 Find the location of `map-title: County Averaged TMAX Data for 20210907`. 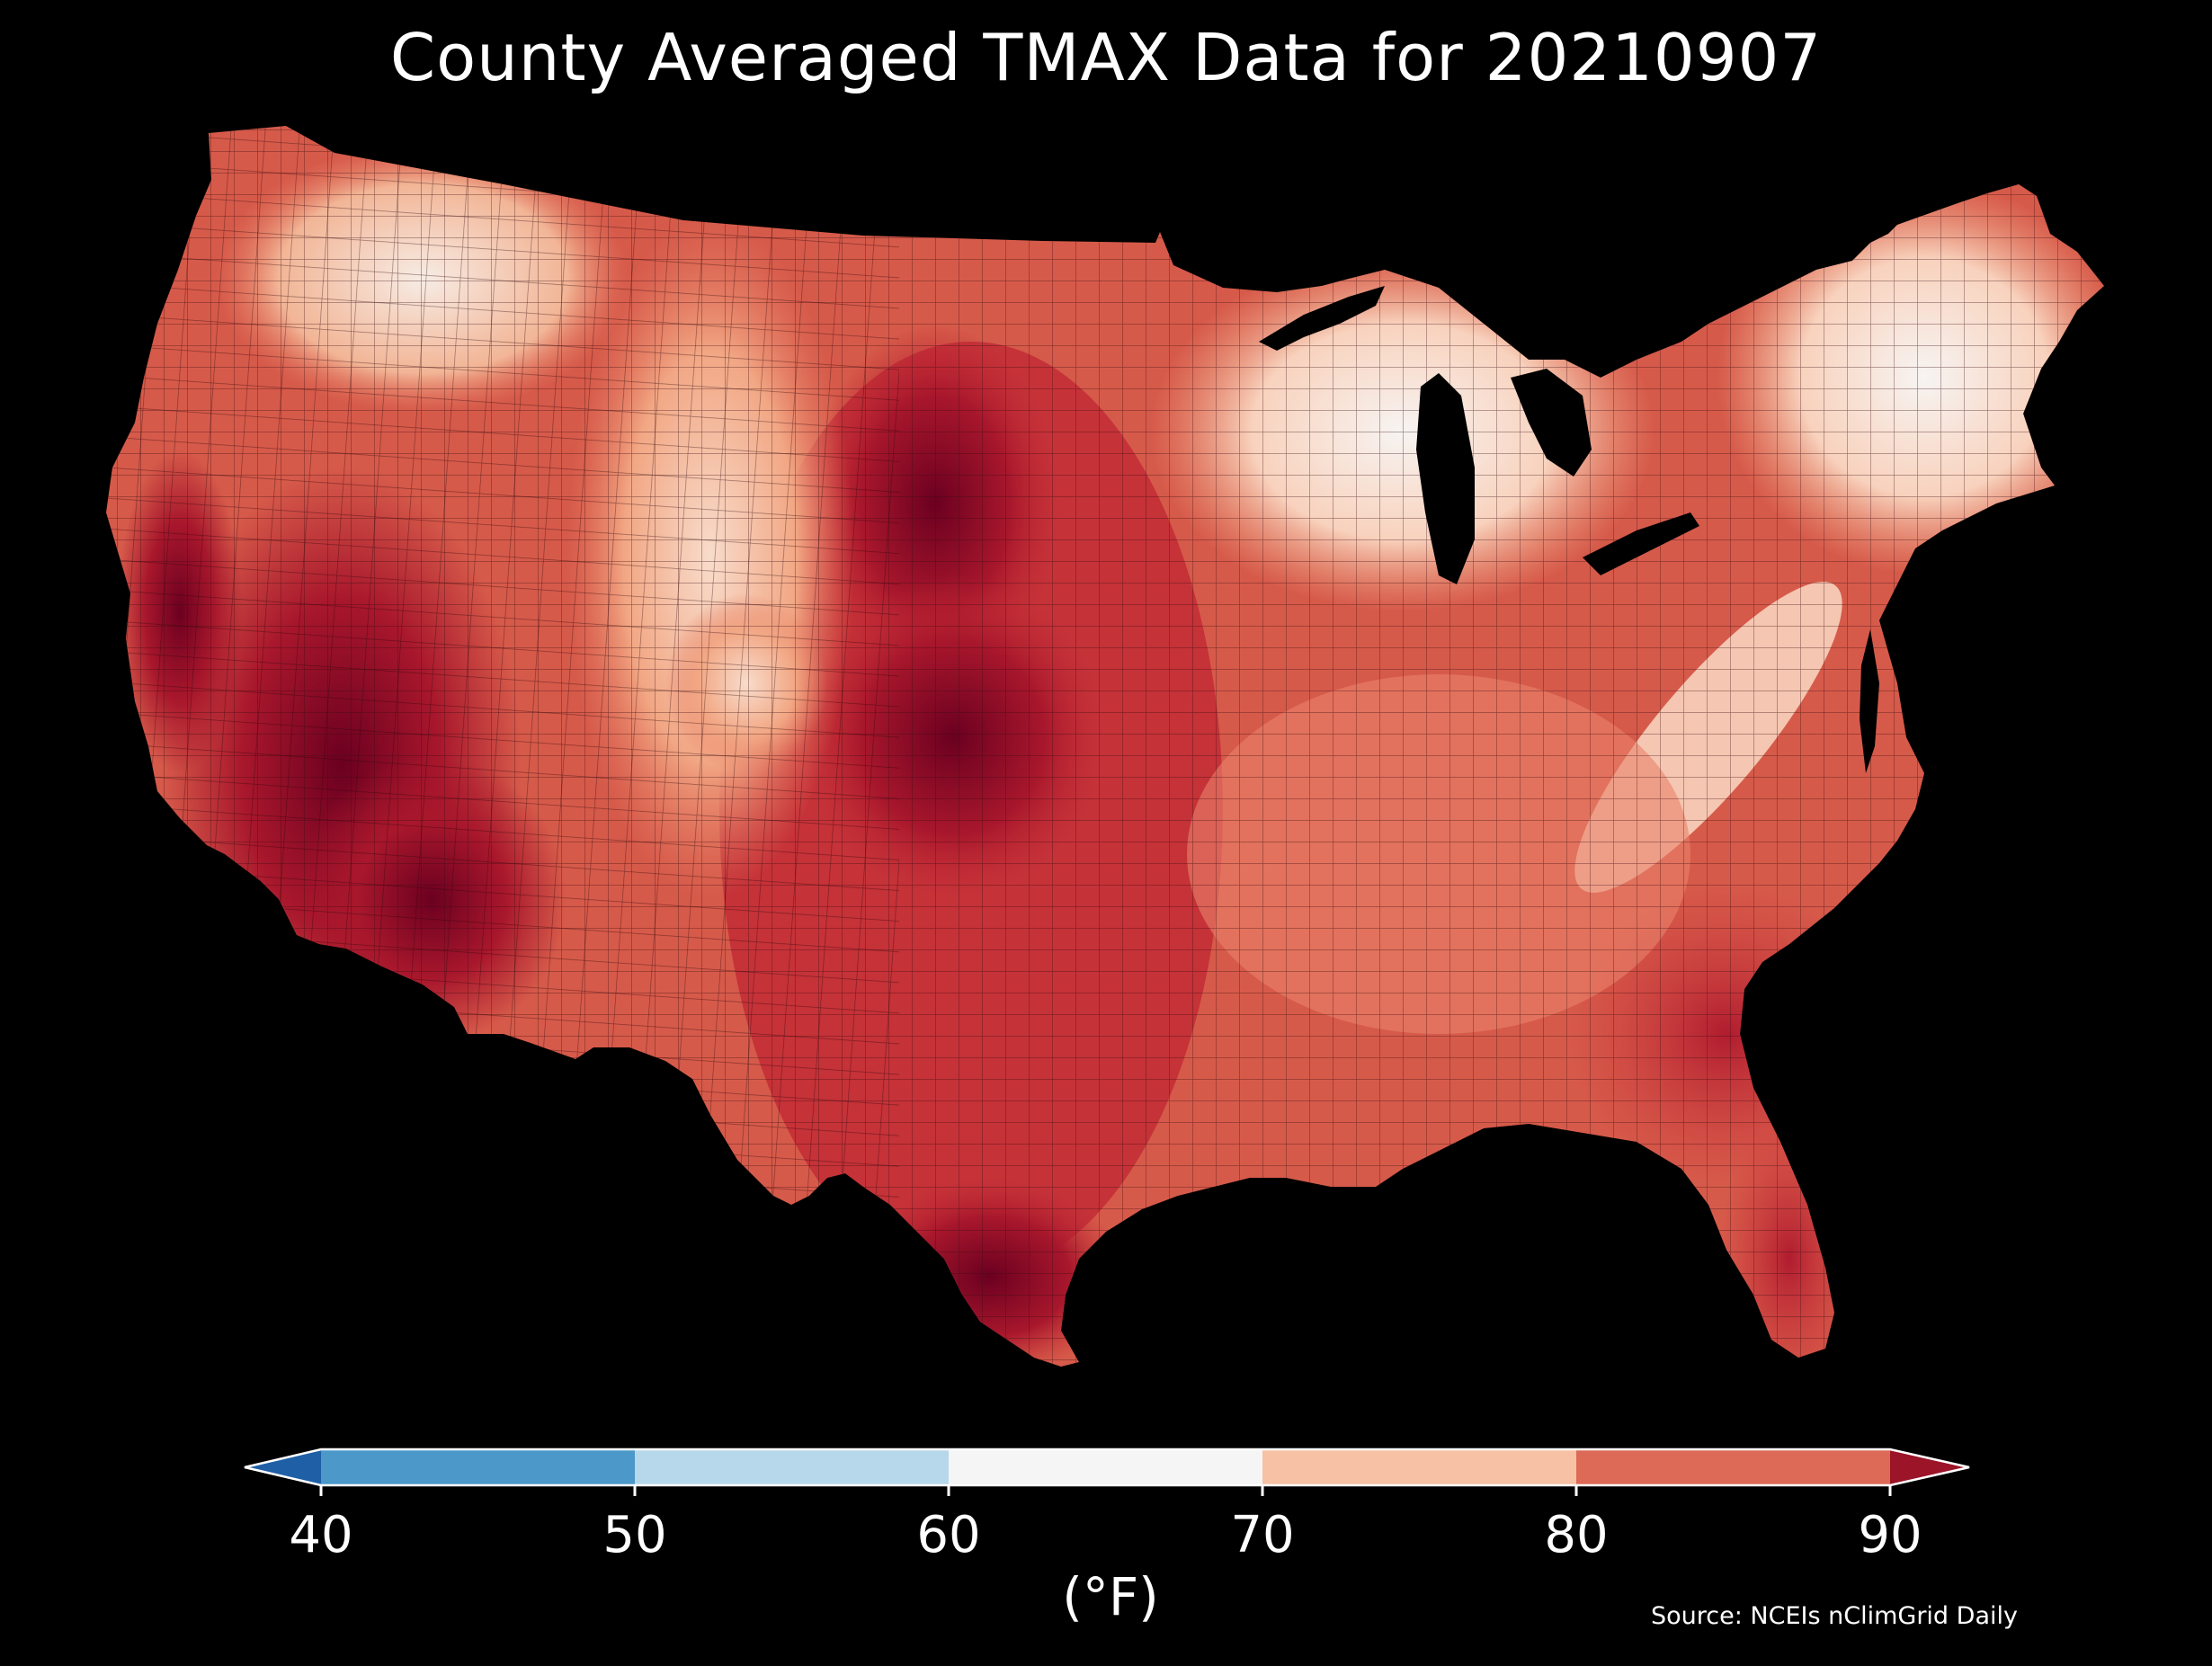

map-title: County Averaged TMAX Data for 20210907 is located at coordinates (1106, 58).